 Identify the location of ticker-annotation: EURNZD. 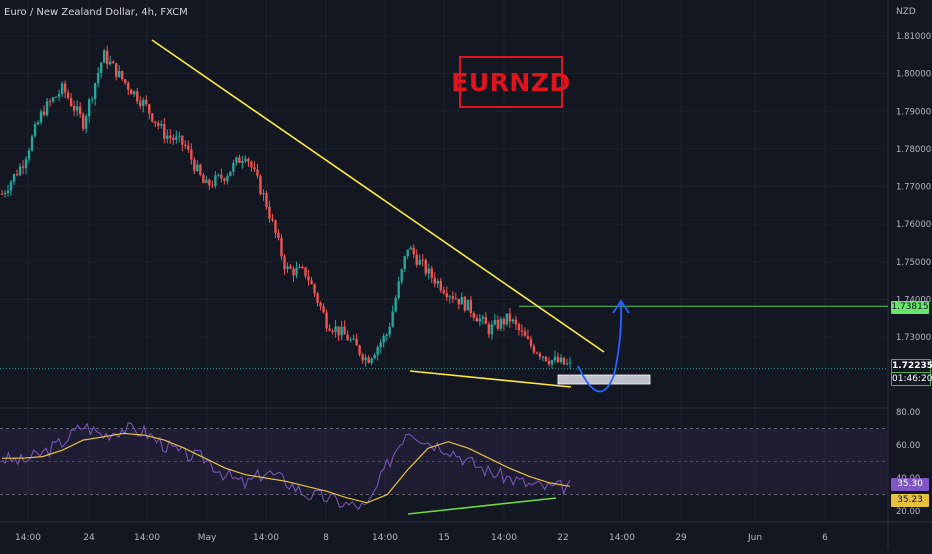
(510, 82).